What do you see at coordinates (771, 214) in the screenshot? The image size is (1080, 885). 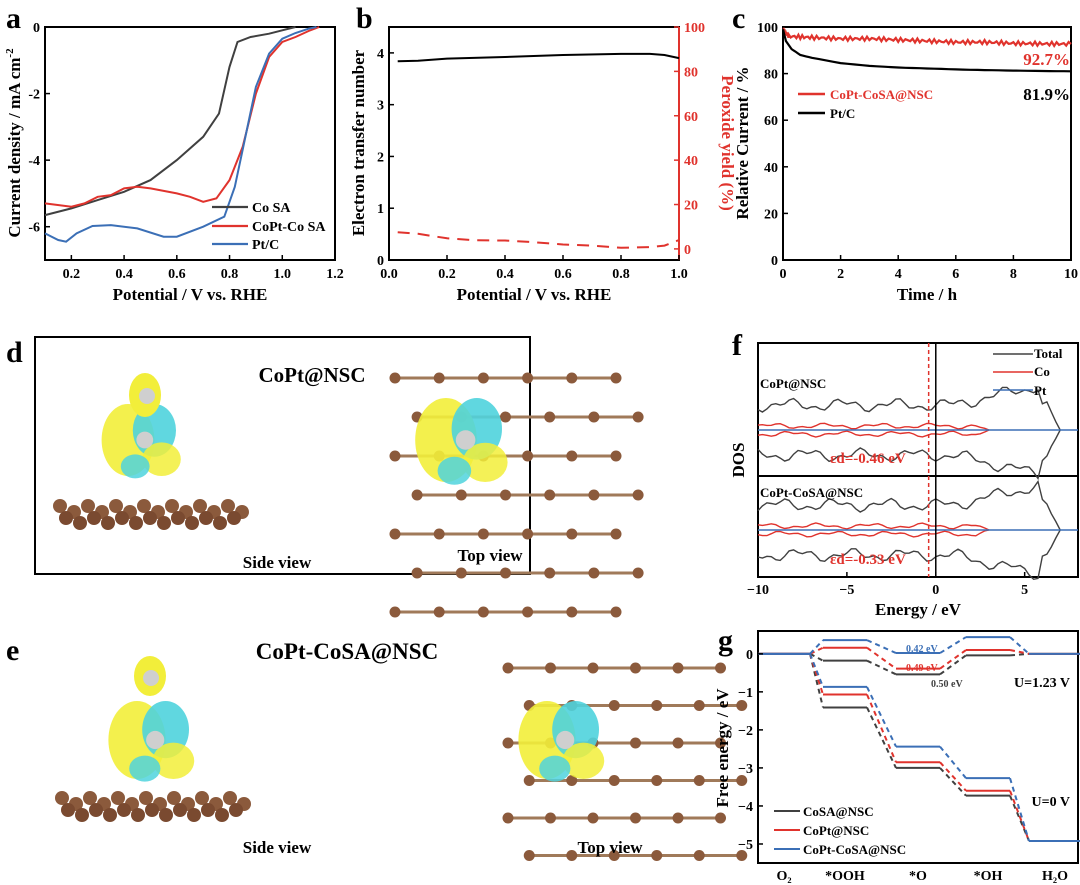 I see `y-tick-label: 20` at bounding box center [771, 214].